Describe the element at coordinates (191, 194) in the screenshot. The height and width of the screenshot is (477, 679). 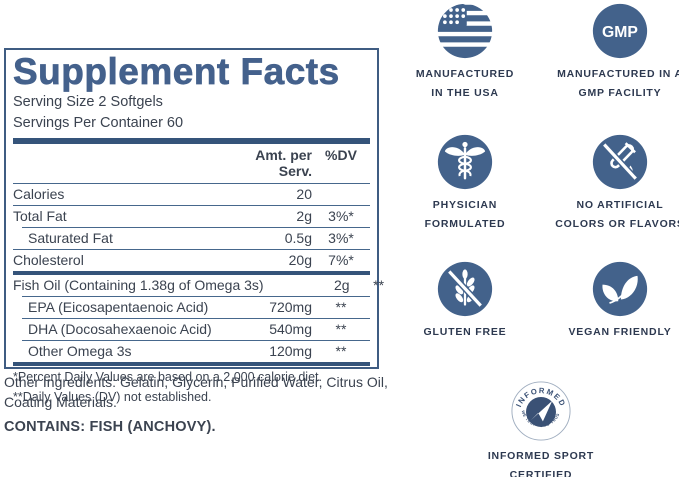
I see `facts-row-calories: Calories 20` at that location.